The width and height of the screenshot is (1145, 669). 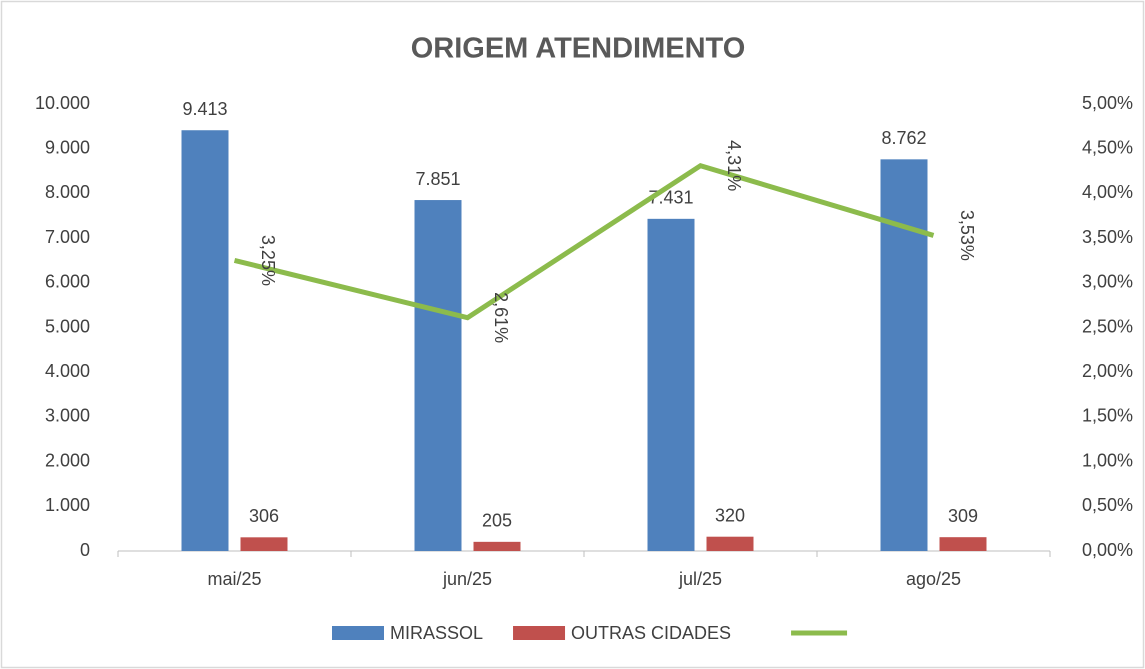 What do you see at coordinates (1107, 192) in the screenshot?
I see `y2-tick-label: 4,00%` at bounding box center [1107, 192].